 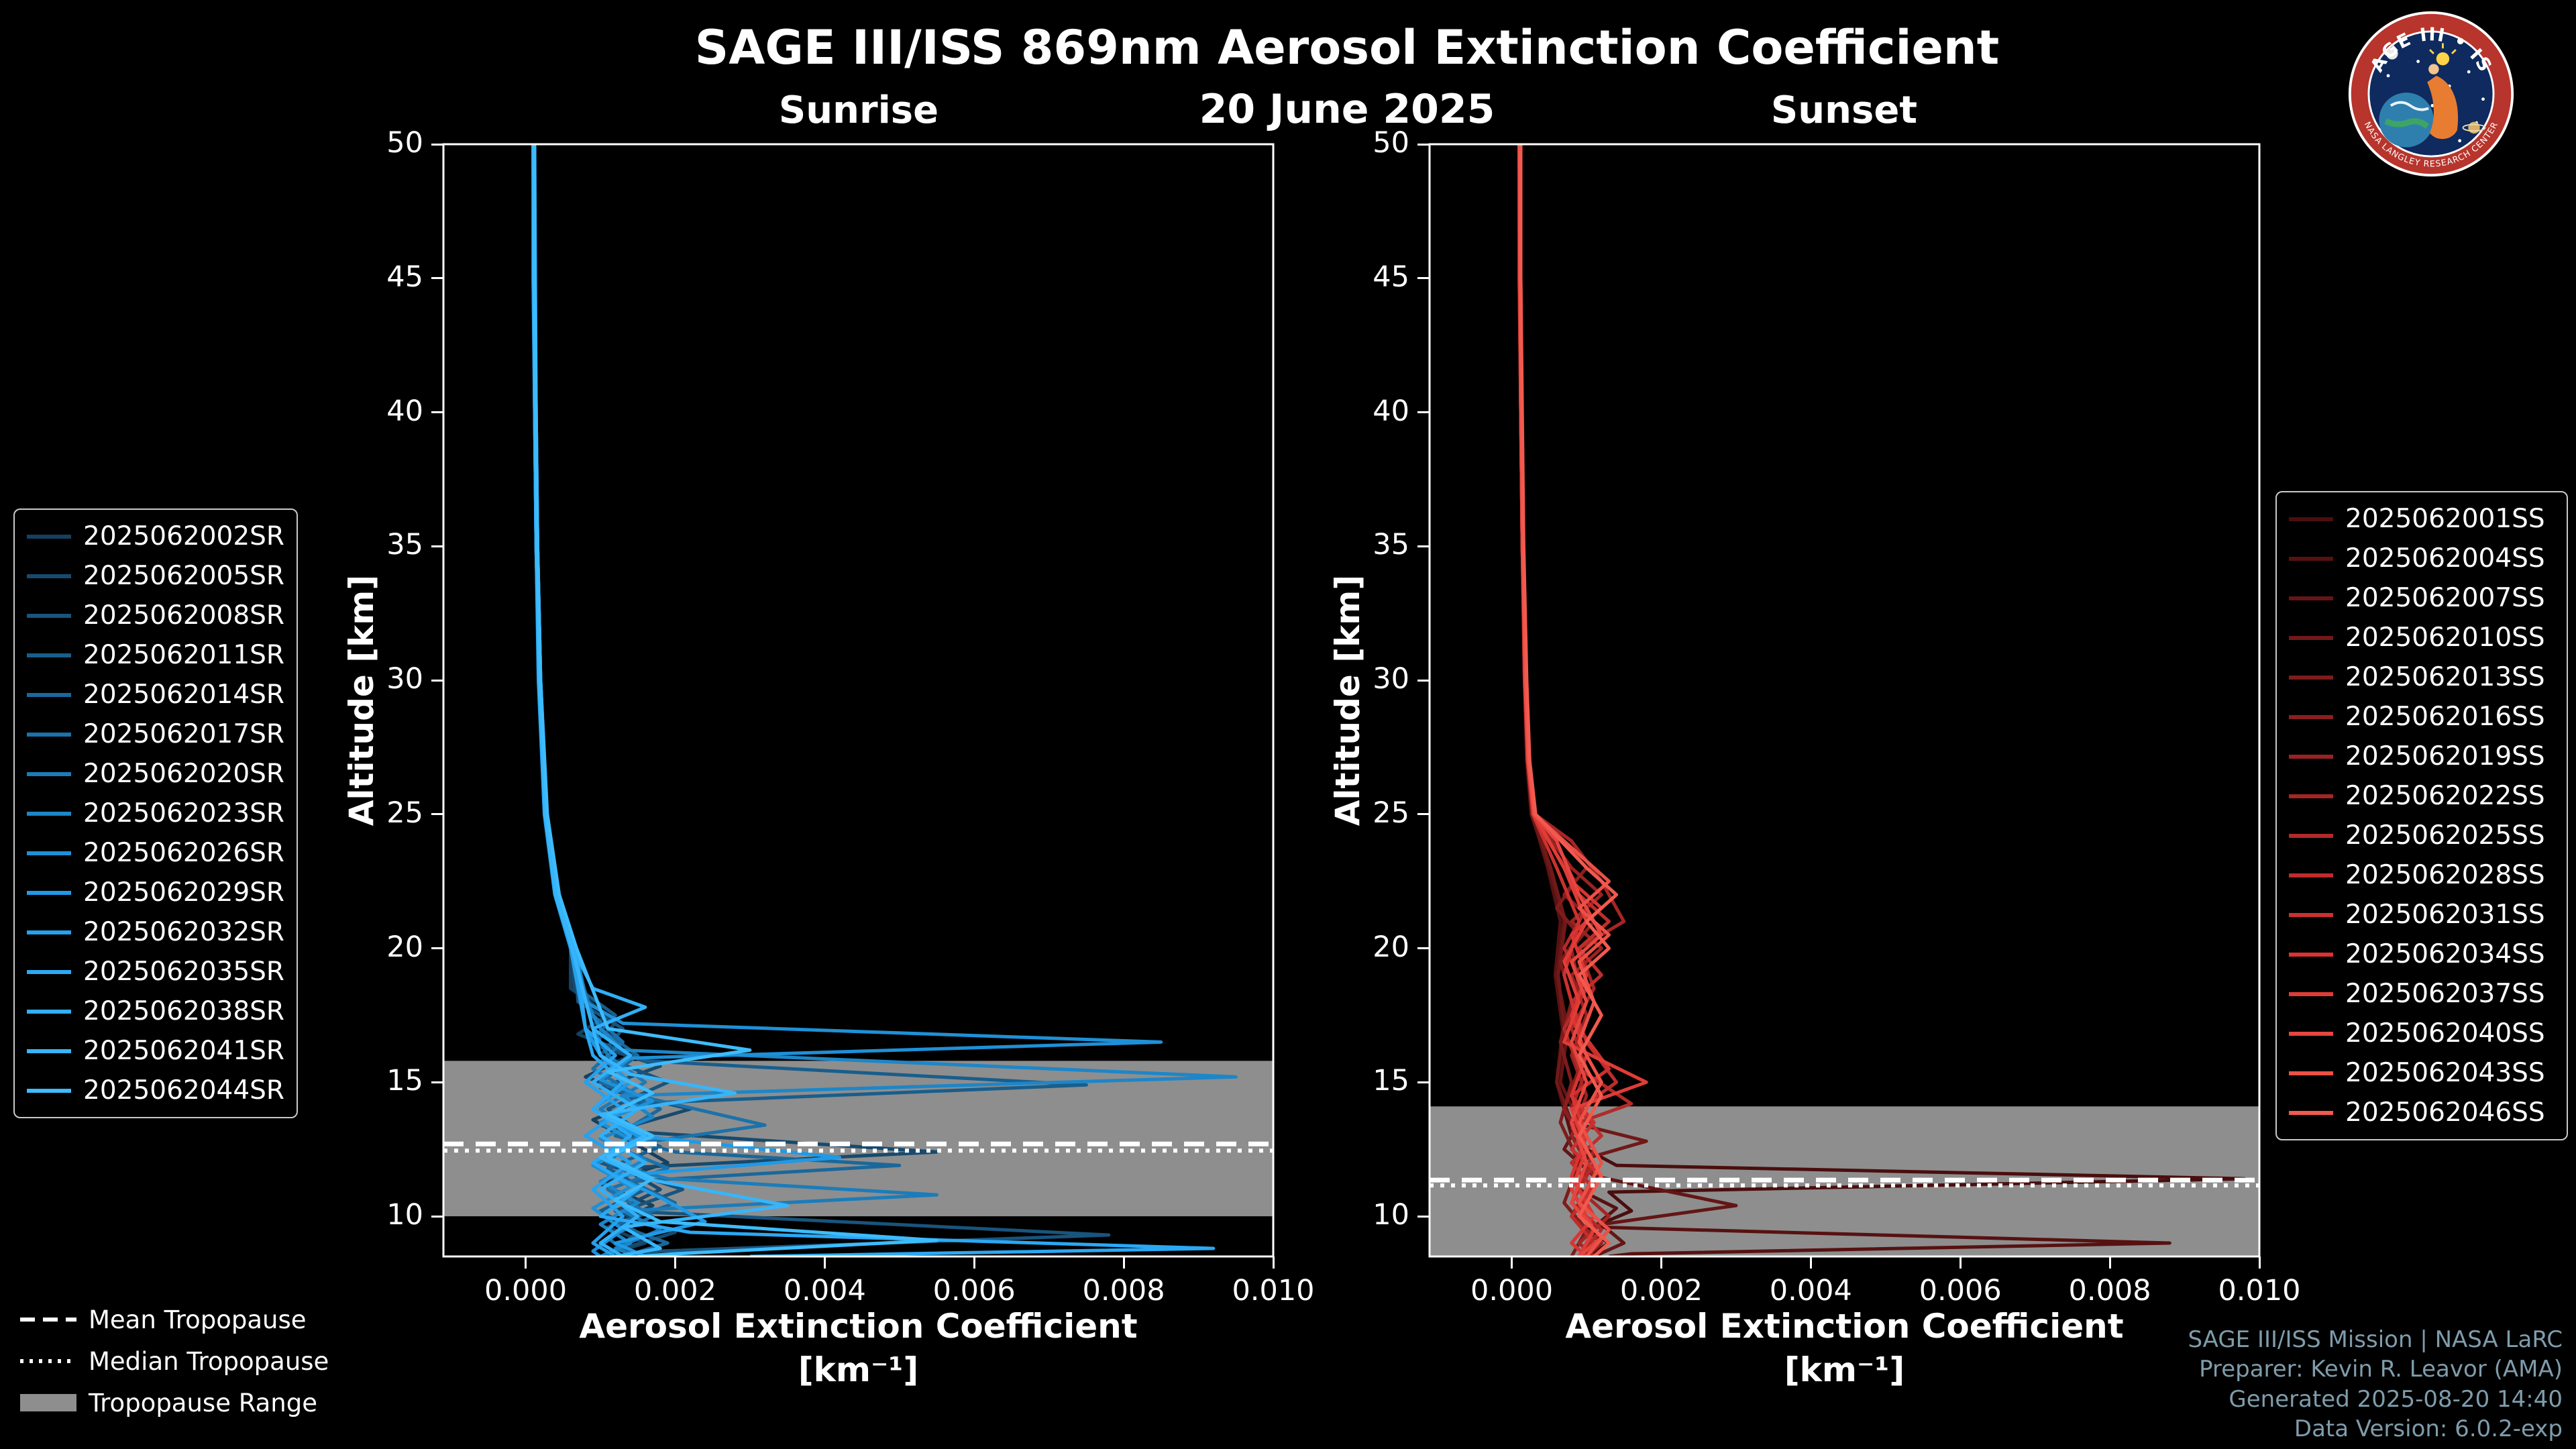 I want to click on x-tick-label: 0.006, so click(x=974, y=1290).